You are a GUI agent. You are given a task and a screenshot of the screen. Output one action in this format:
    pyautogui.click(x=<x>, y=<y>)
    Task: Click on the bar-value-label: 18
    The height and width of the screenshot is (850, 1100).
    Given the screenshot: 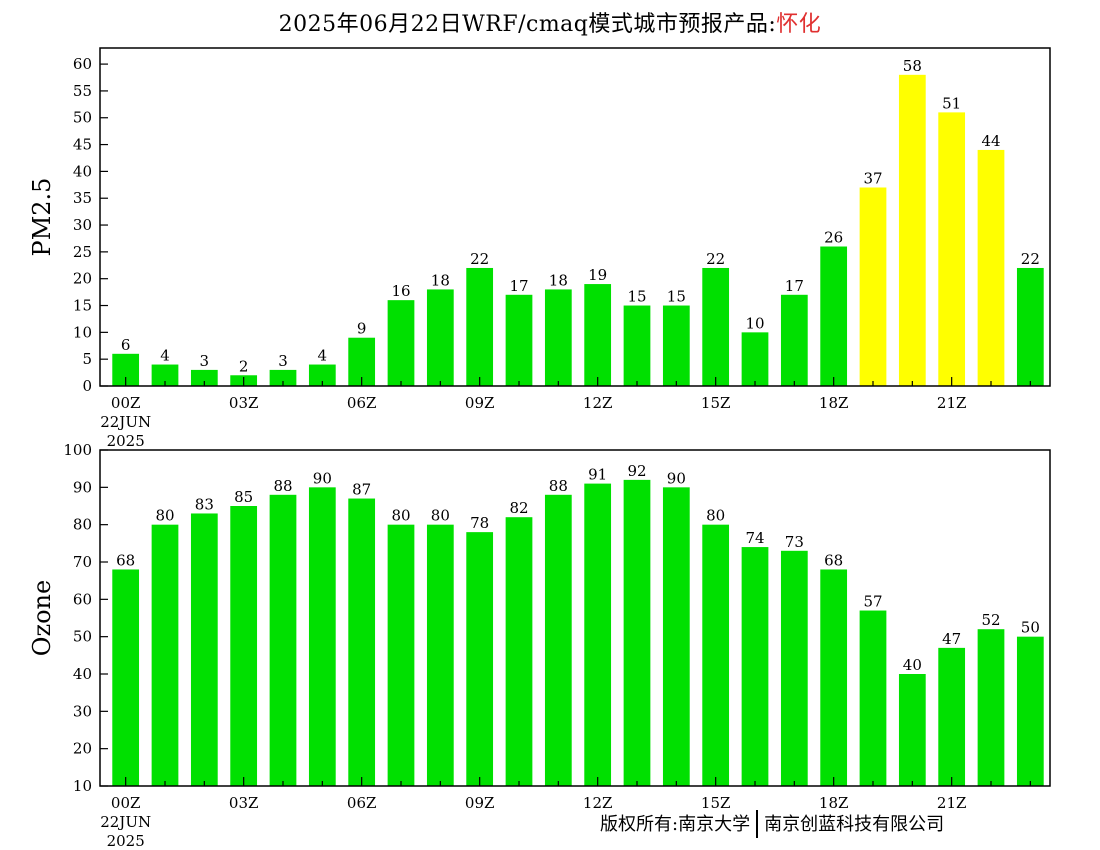 What is the action you would take?
    pyautogui.click(x=440, y=280)
    